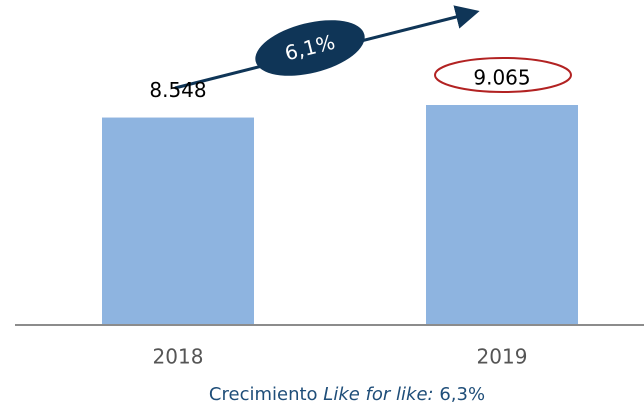 The image size is (644, 407). Describe the element at coordinates (263, 394) in the screenshot. I see `footnote-text: Crecimiento` at that location.